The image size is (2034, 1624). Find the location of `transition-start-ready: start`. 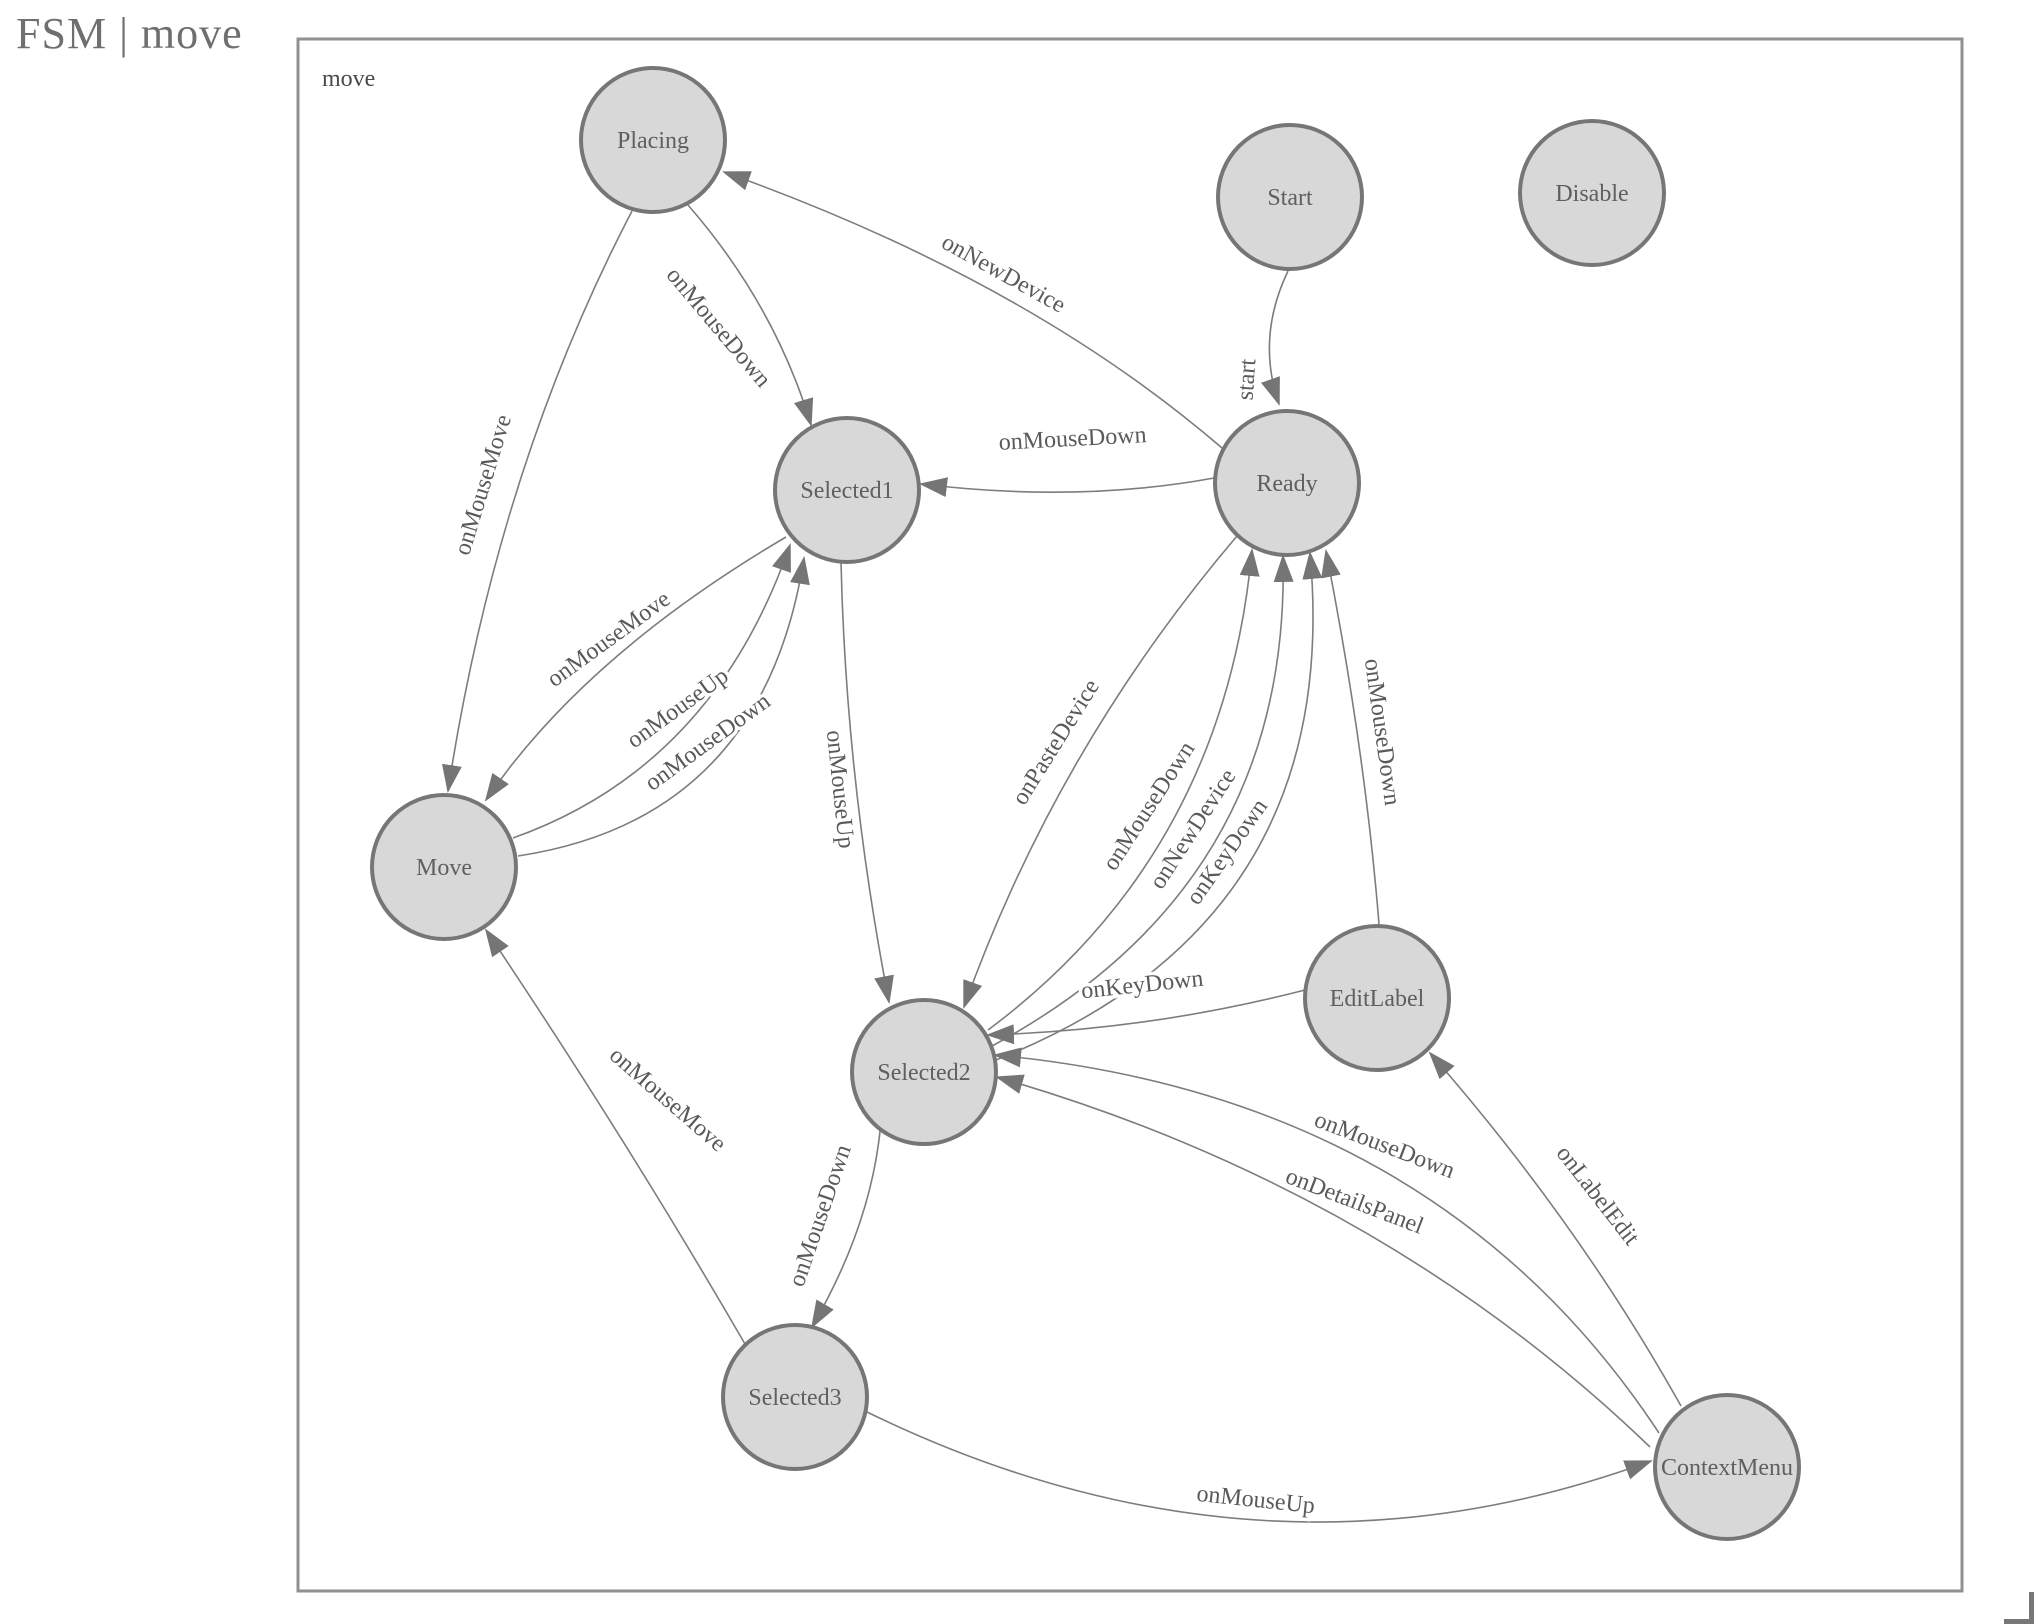

transition-start-ready: start is located at coordinates (1259, 338).